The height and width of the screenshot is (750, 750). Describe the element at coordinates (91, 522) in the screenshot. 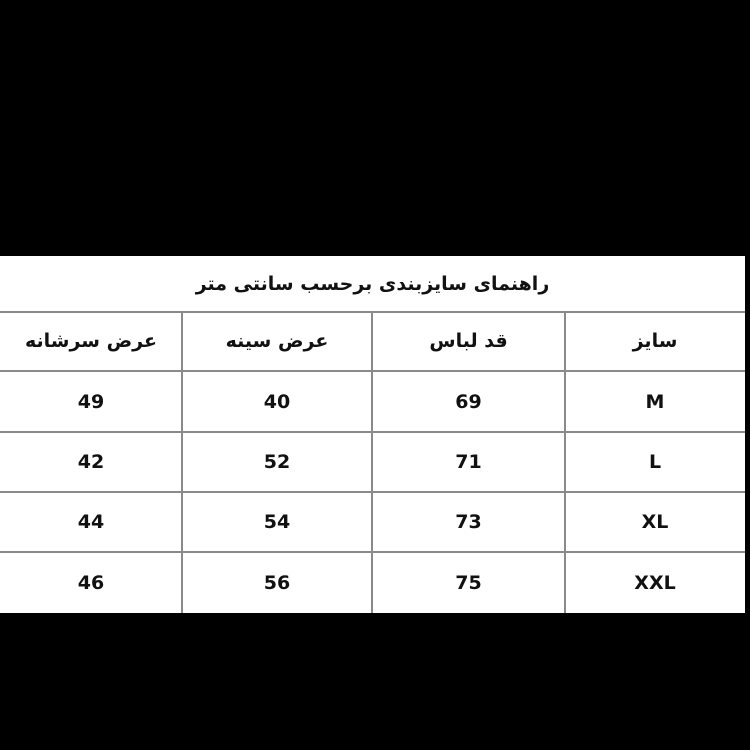

I see `measurement-cell: 44` at that location.